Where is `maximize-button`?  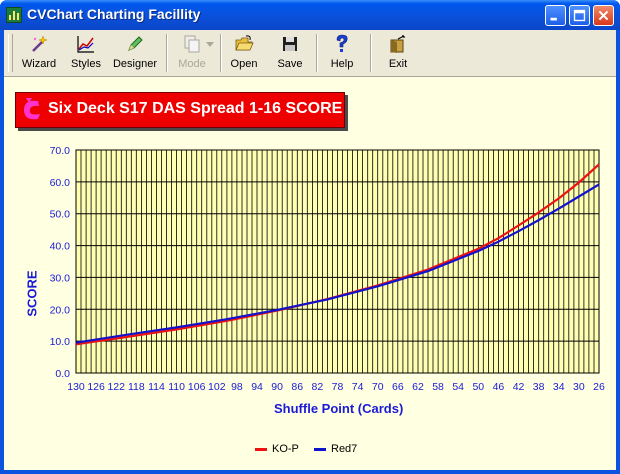
maximize-button is located at coordinates (579, 15).